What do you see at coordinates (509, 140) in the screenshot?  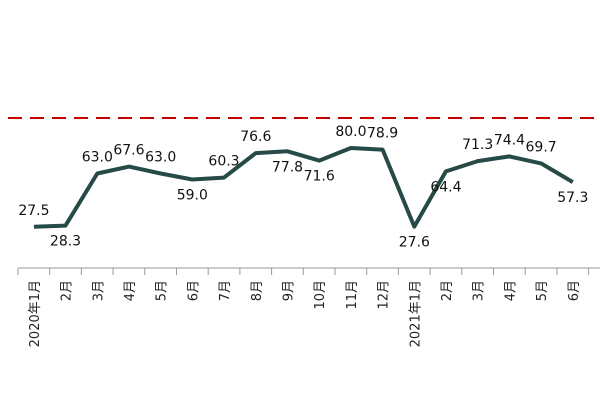 I see `data-label: 74.4` at bounding box center [509, 140].